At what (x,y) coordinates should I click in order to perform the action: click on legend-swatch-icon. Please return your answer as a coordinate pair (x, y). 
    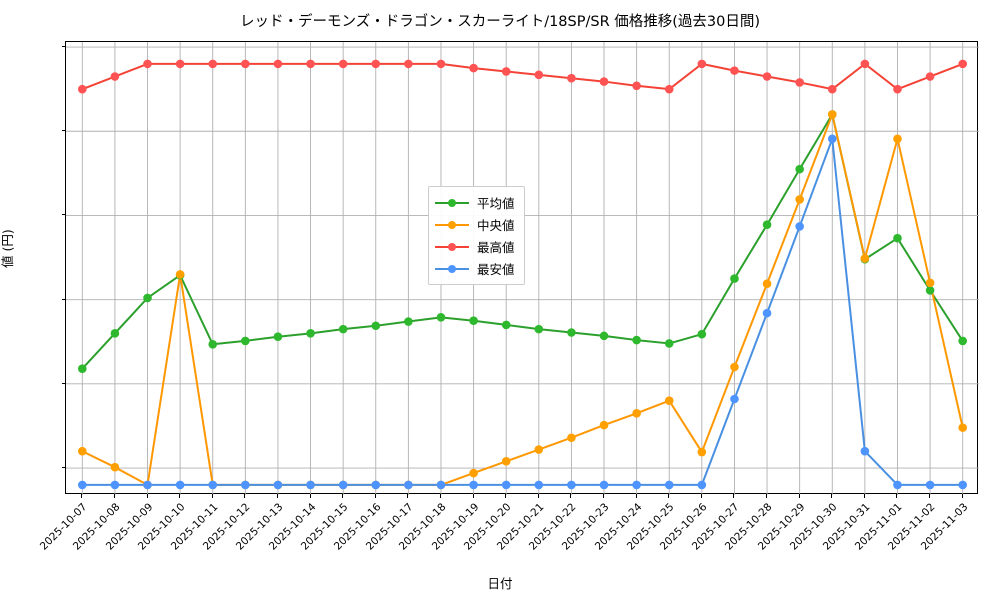
    Looking at the image, I should click on (452, 269).